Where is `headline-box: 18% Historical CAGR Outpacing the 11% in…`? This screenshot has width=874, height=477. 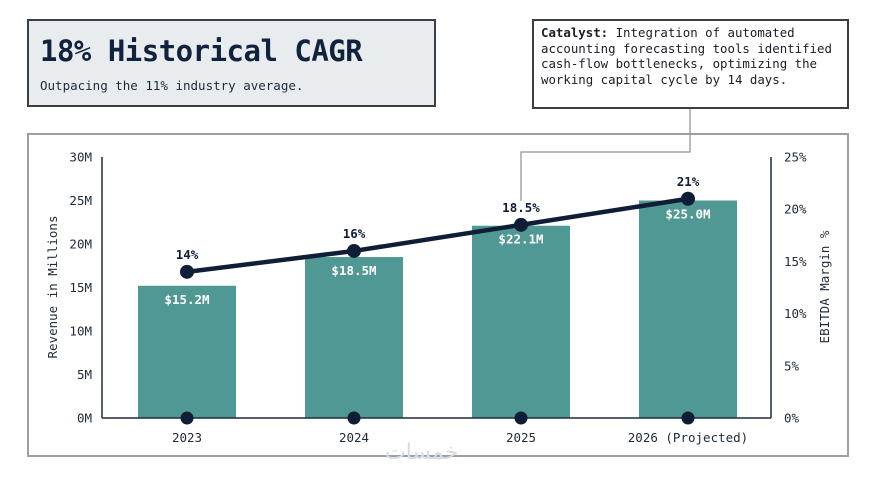
headline-box: 18% Historical CAGR Outpacing the 11% in… is located at coordinates (231, 63).